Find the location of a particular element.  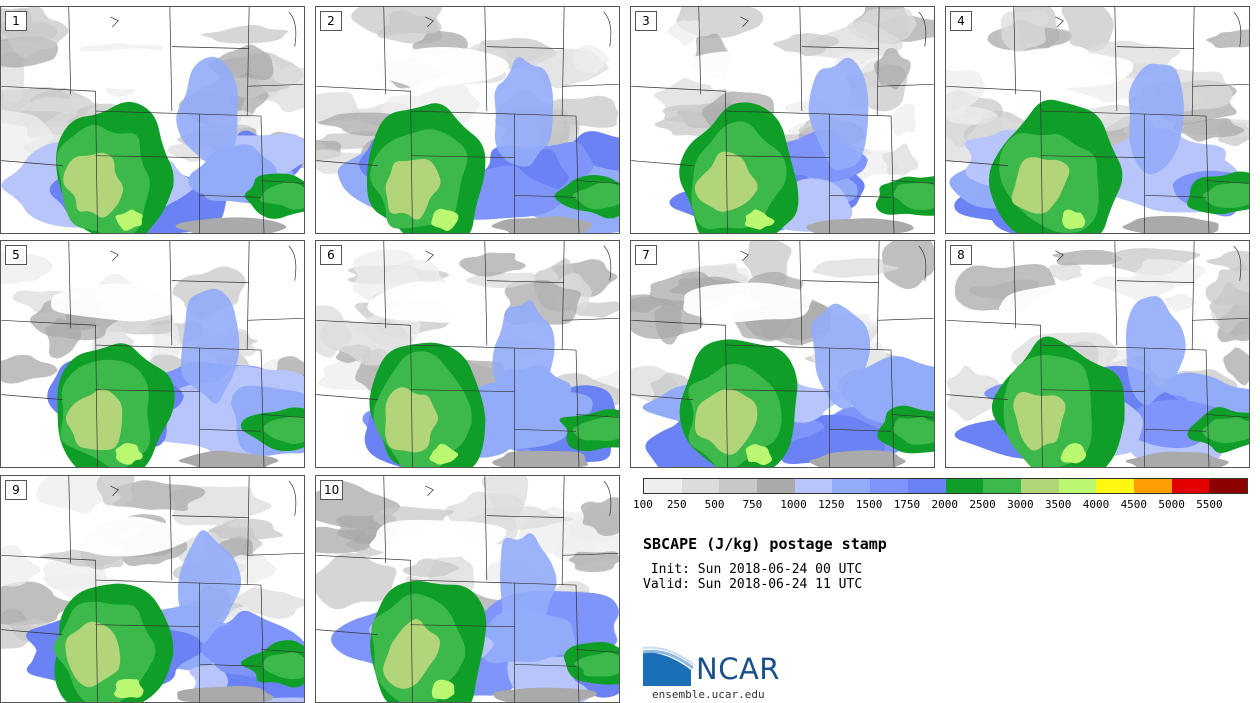

member-panel: 5 is located at coordinates (152, 354).